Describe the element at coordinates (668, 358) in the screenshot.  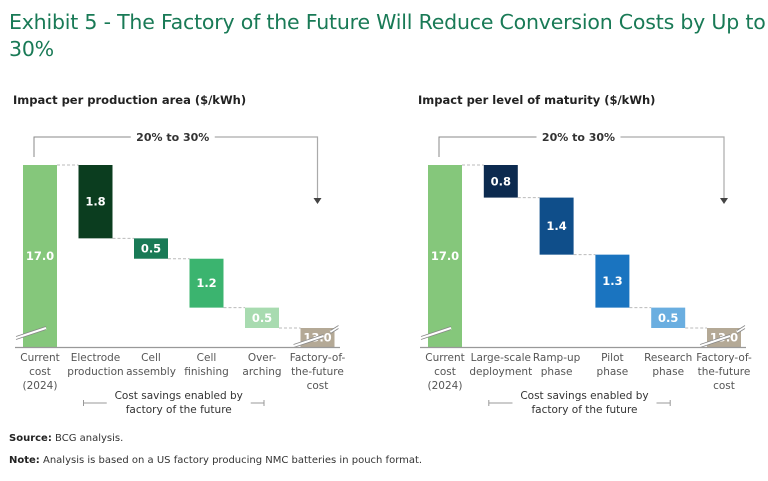
I see `category-label: Research` at that location.